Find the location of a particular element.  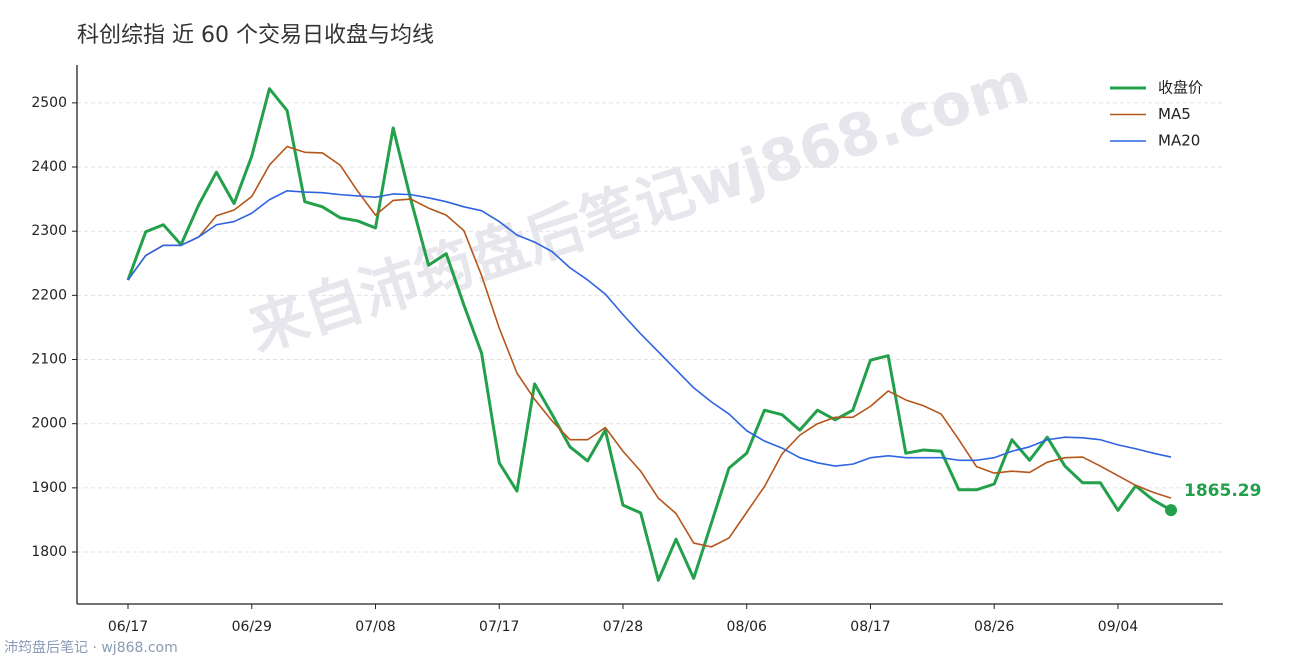

y-tick-label: 2200 is located at coordinates (49, 295).